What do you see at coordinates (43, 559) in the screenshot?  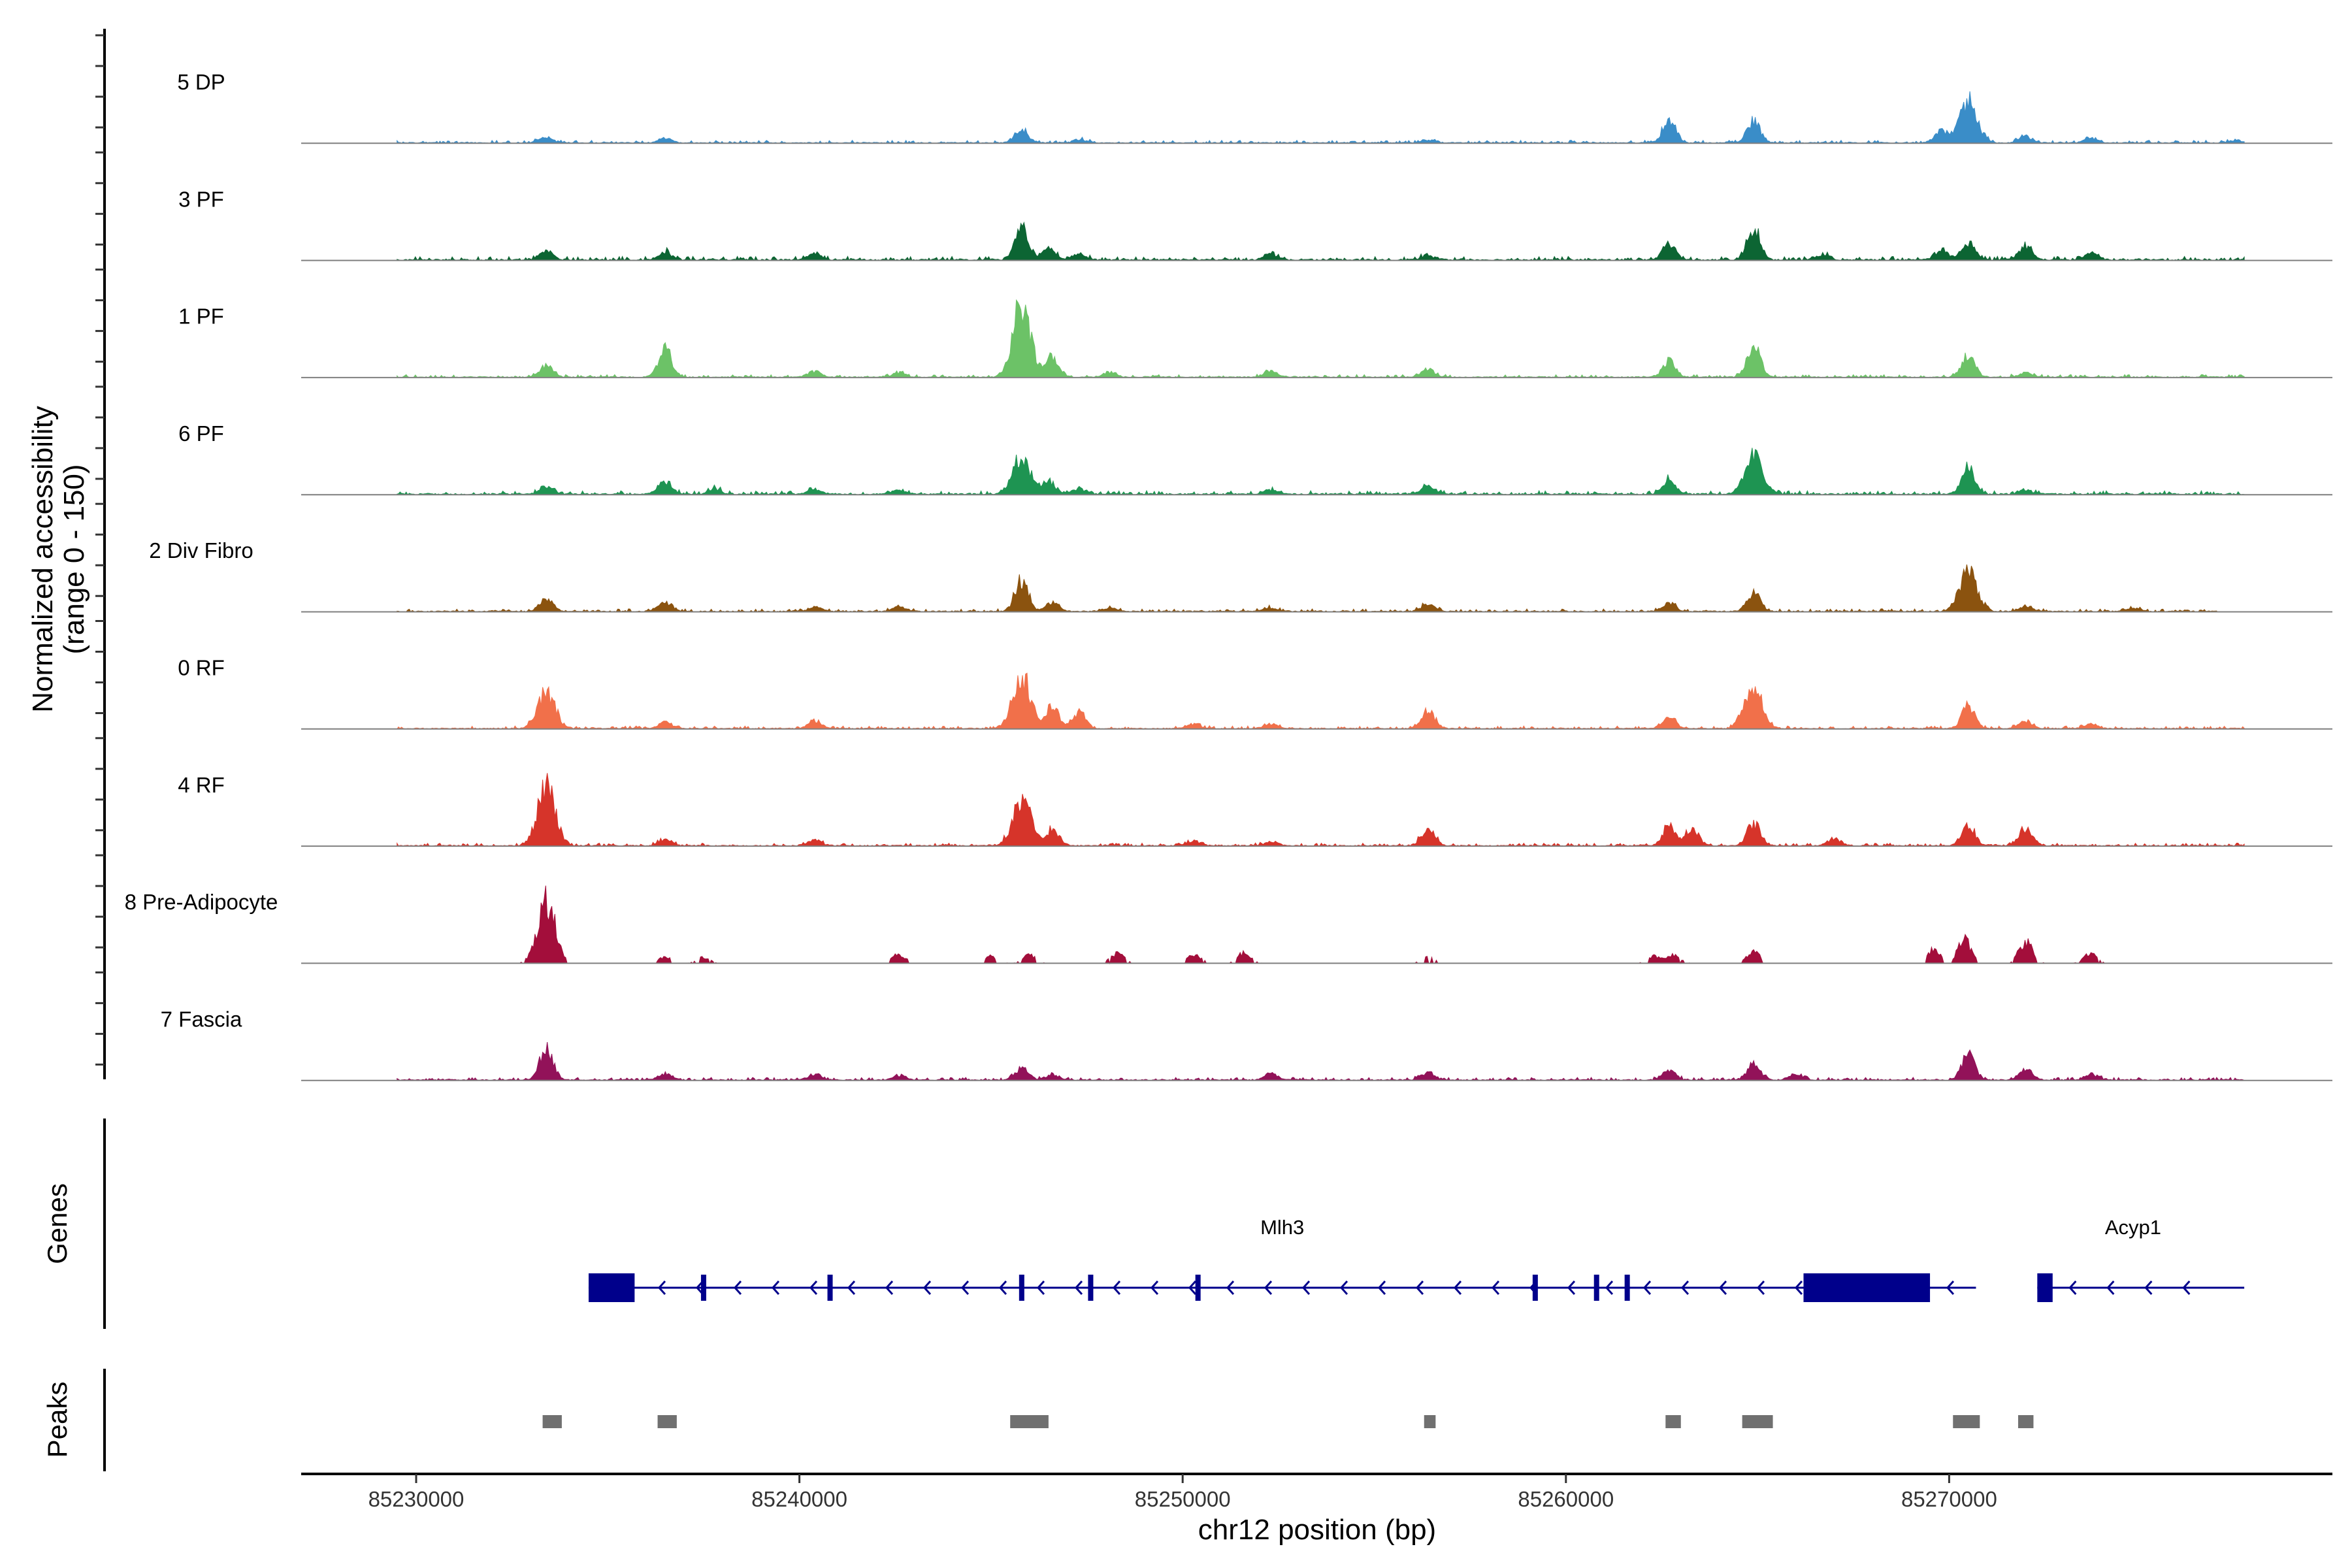 I see `y-axis-title: Normalized accessibility` at bounding box center [43, 559].